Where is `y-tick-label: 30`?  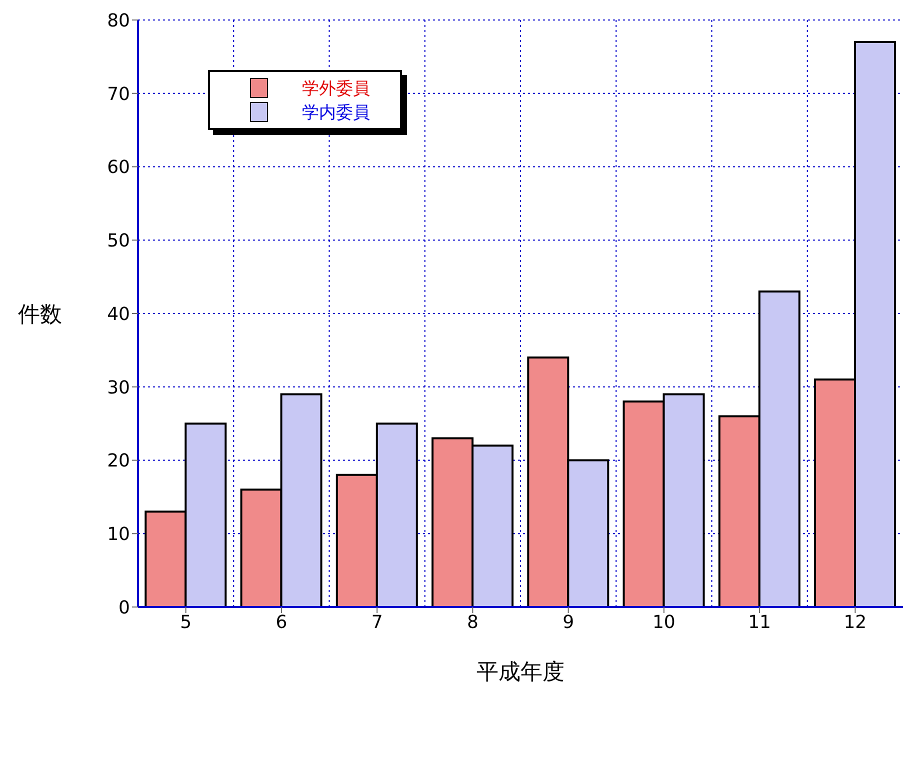 y-tick-label: 30 is located at coordinates (118, 387).